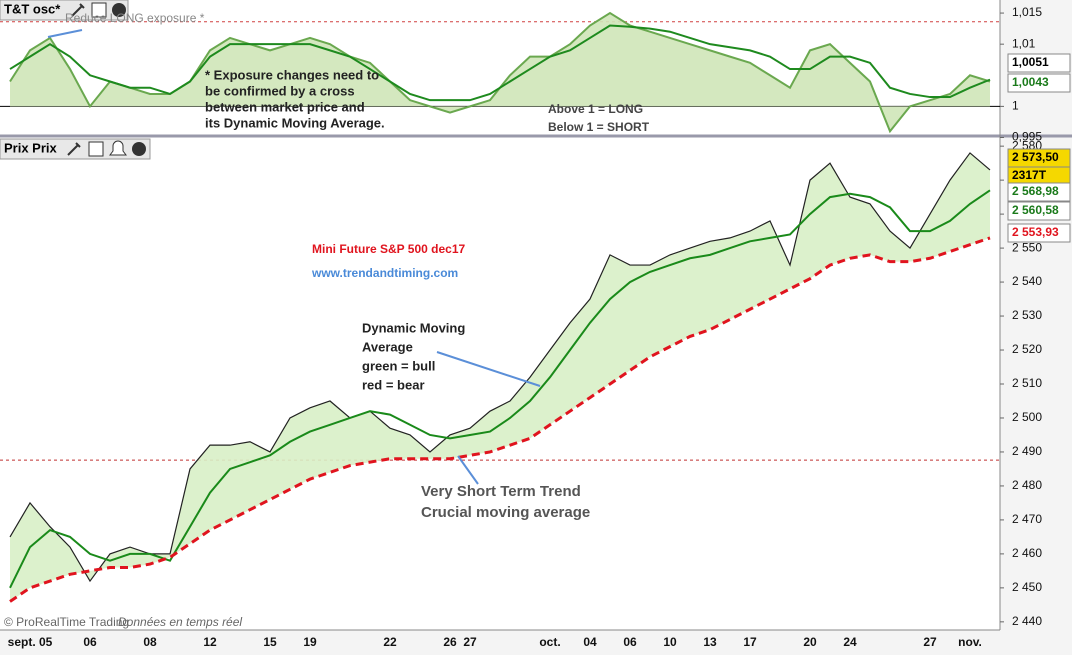 The width and height of the screenshot is (1072, 655). I want to click on panel-title: Prix Prix, so click(31, 147).